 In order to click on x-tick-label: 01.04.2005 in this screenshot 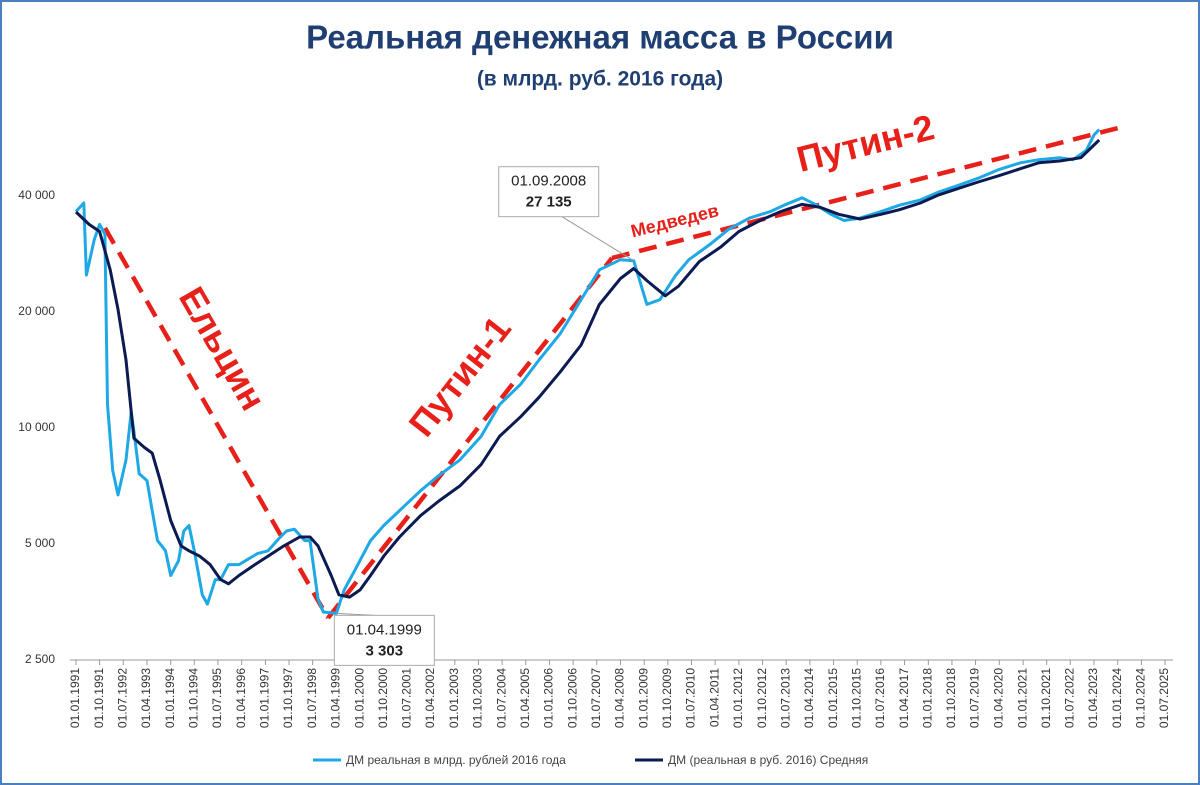, I will do `click(525, 698)`.